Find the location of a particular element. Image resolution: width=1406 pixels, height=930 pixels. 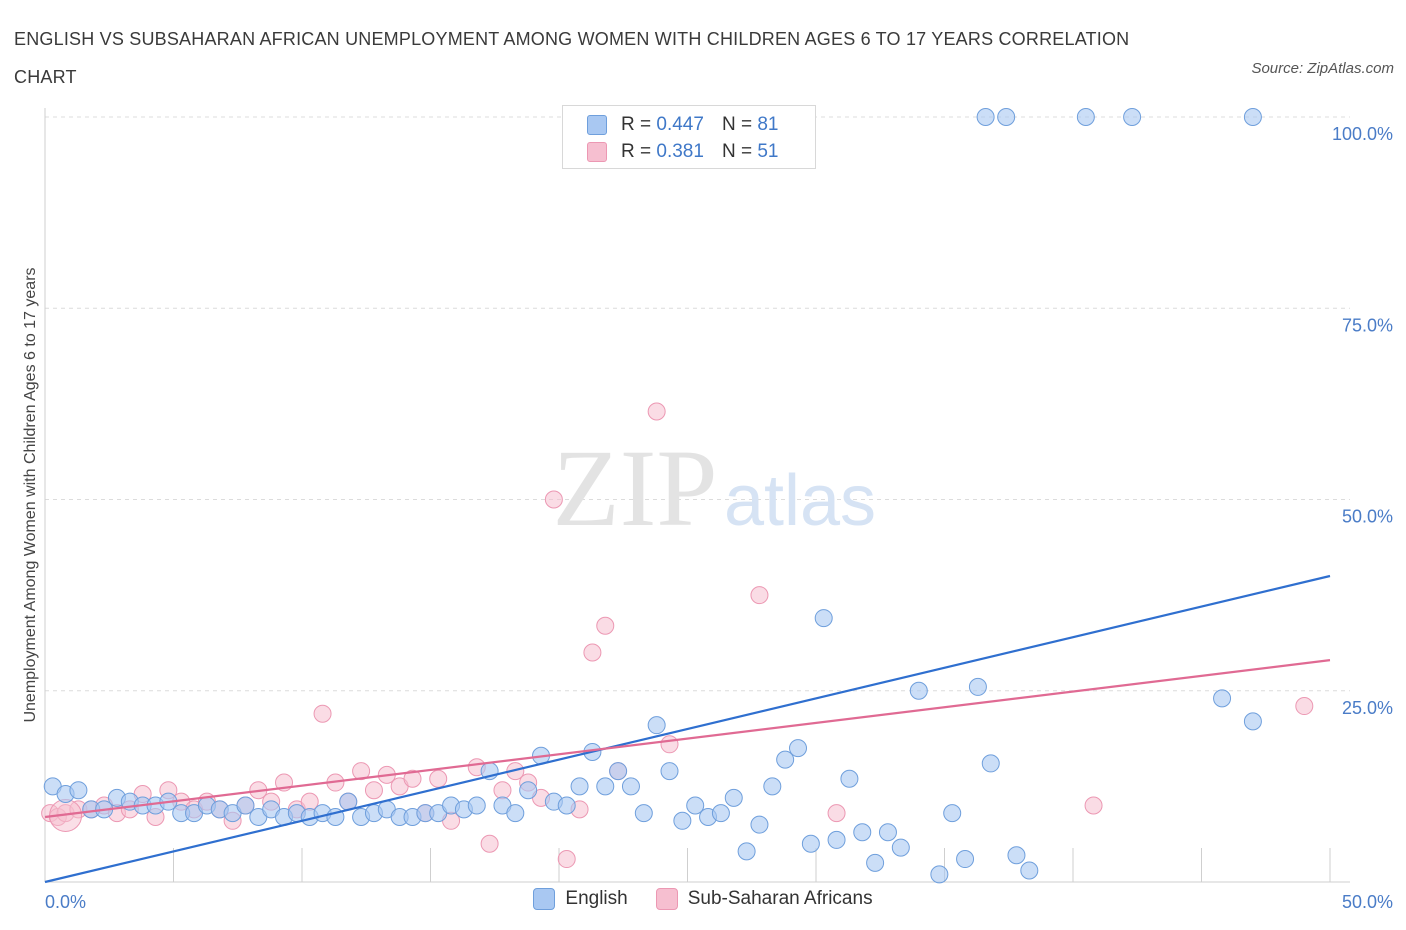

x-tick-label: 50.0% is located at coordinates (1367, 902).